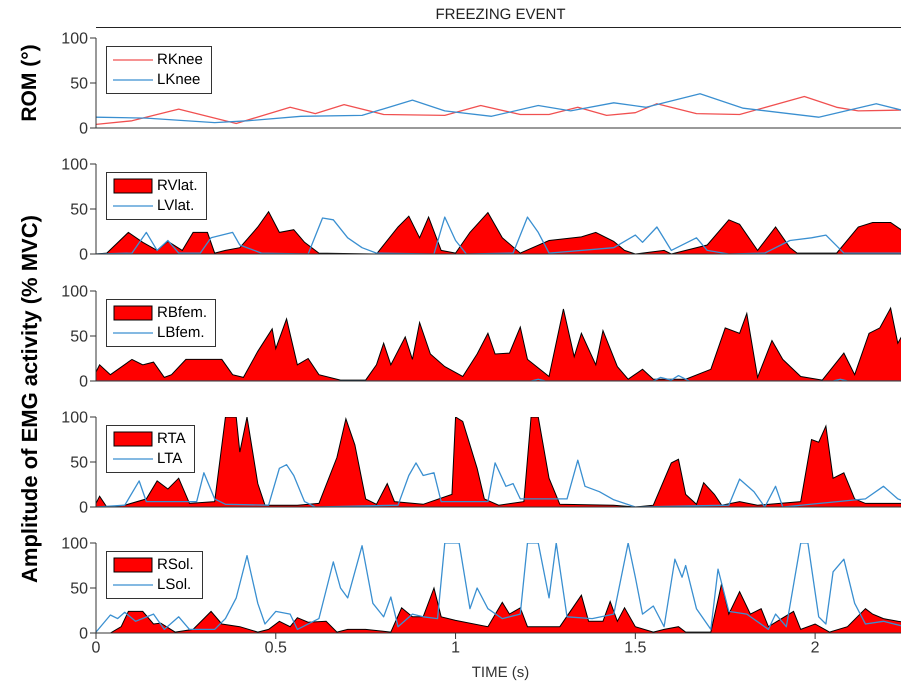 This screenshot has height=688, width=901. What do you see at coordinates (275, 648) in the screenshot?
I see `x-tick-label: 0.5` at bounding box center [275, 648].